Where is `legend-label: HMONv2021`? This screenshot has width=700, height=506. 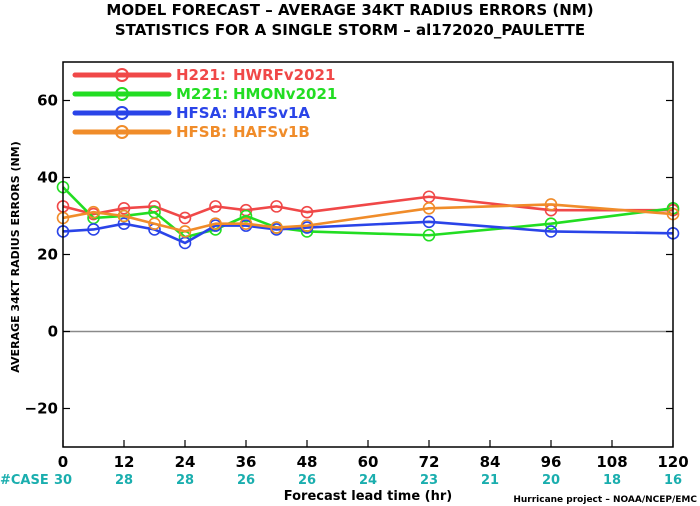 legend-label: HMONv2021 is located at coordinates (285, 94).